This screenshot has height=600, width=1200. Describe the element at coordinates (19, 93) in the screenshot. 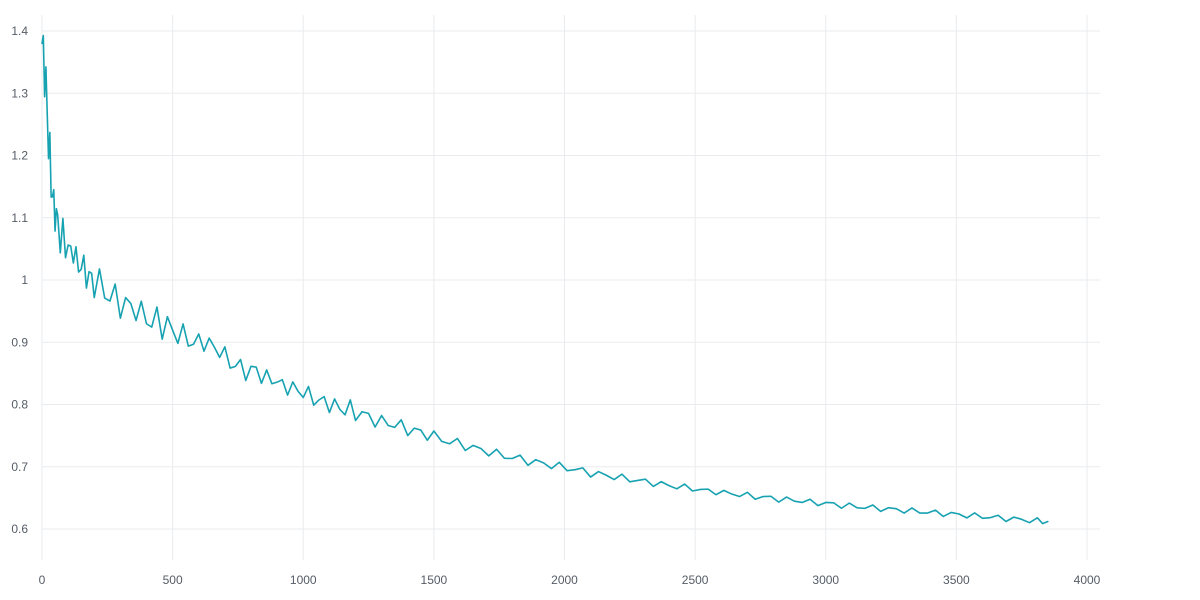

I see `y-tick-label: 1.3` at that location.